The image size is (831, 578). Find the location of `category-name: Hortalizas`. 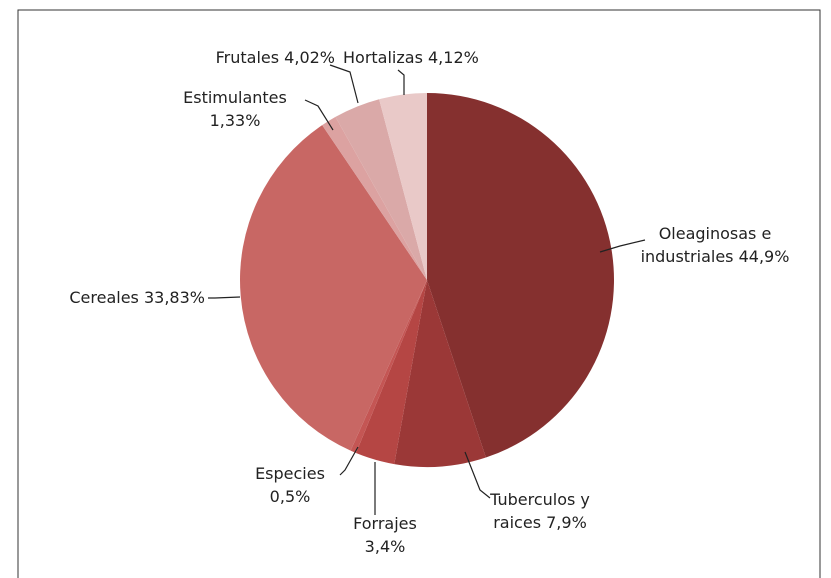

category-name: Hortalizas is located at coordinates (383, 57).